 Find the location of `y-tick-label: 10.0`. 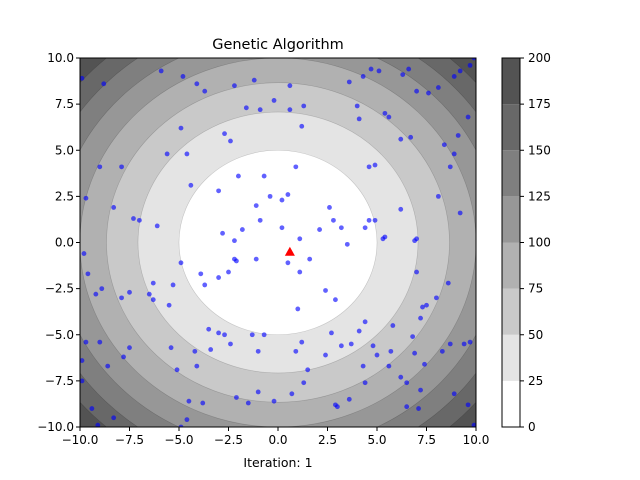

y-tick-label: 10.0 is located at coordinates (60, 58).